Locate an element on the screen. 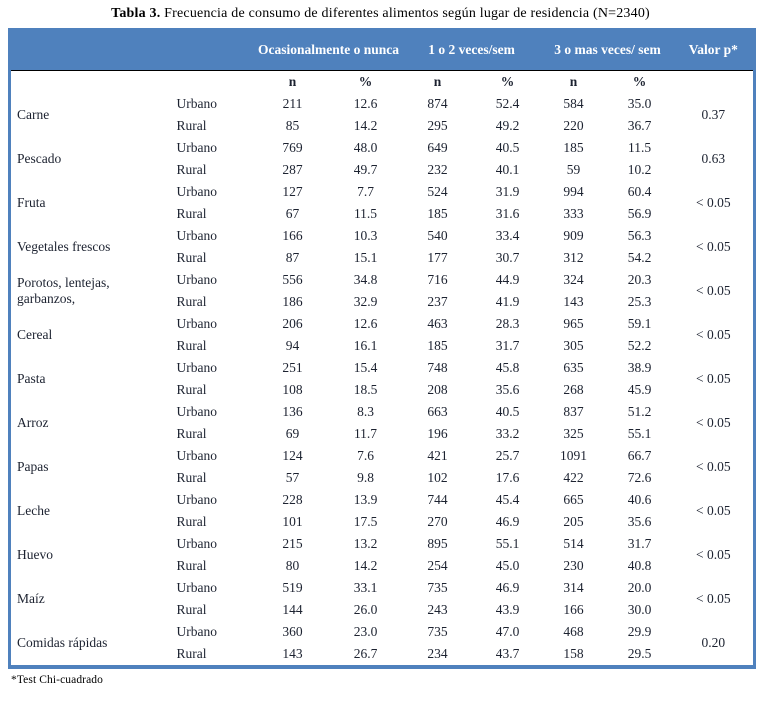 The image size is (761, 708). value-cell: 663 is located at coordinates (437, 412).